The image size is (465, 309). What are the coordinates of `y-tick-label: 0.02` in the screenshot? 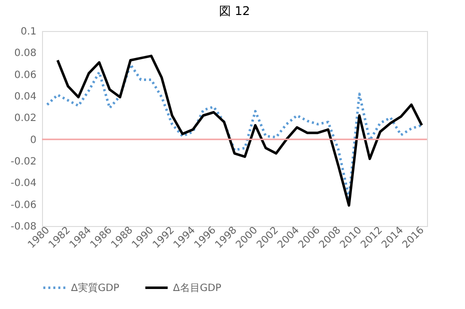 It's located at (25, 118).